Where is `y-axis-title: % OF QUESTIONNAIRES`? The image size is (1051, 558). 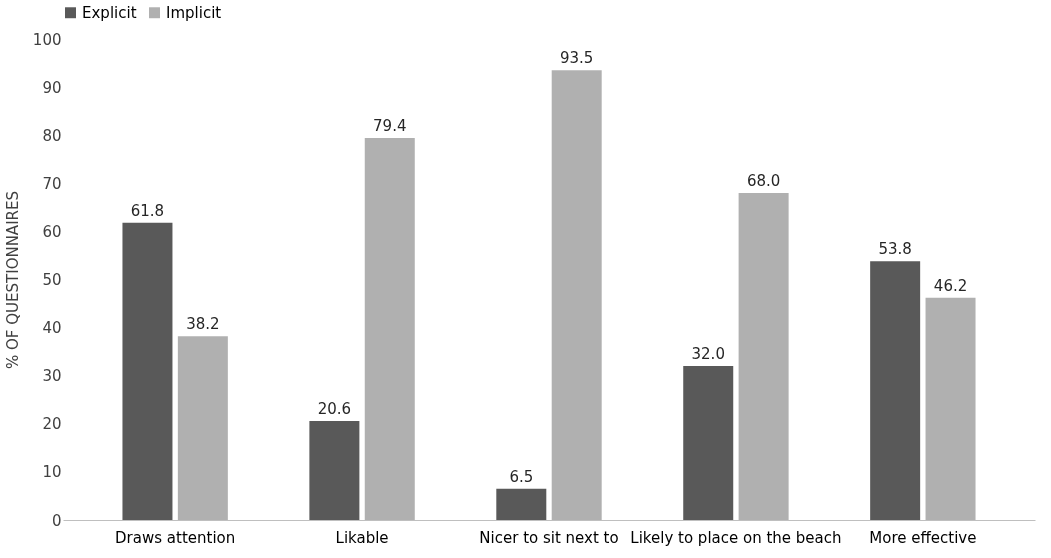
y-axis-title: % OF QUESTIONNAIRES is located at coordinates (12, 280).